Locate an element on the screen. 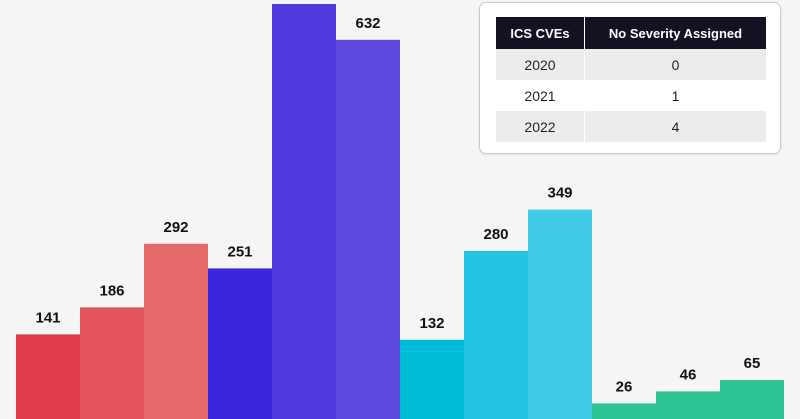  year-cell: 2021 is located at coordinates (540, 95).